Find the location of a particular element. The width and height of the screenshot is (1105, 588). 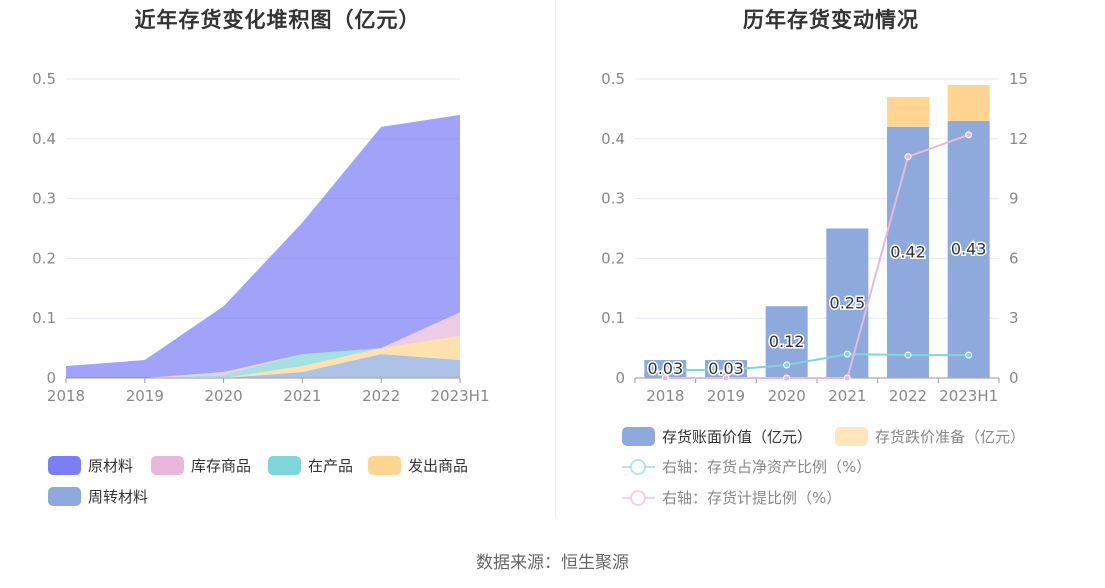

y2-tick-label: 9 is located at coordinates (1014, 199).